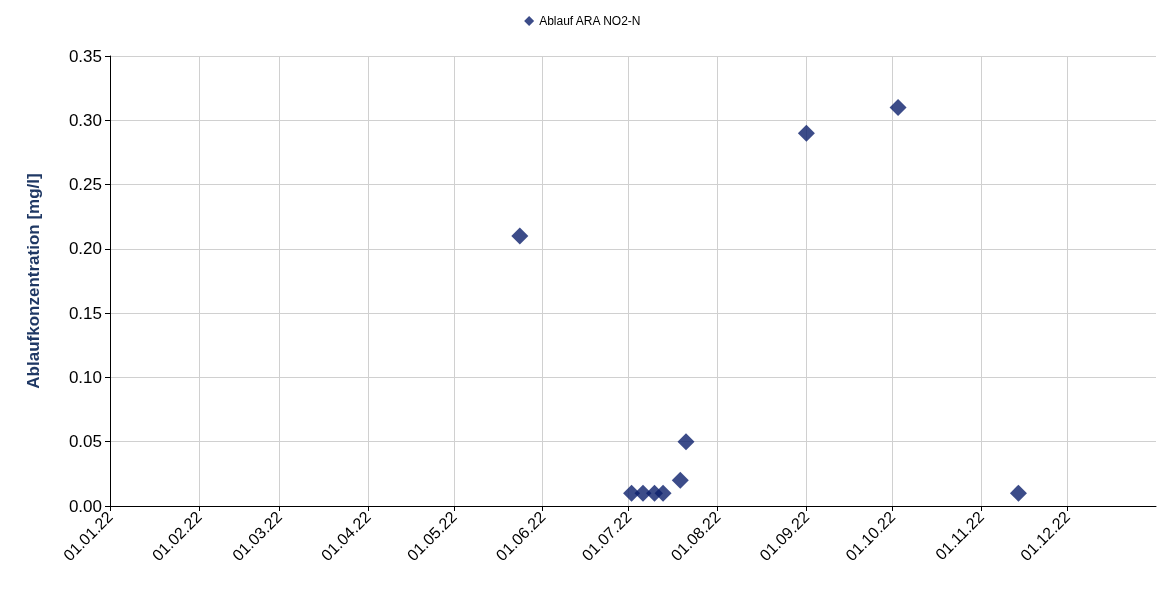 This screenshot has width=1166, height=610. I want to click on y-tick-label: 0.05, so click(85, 442).